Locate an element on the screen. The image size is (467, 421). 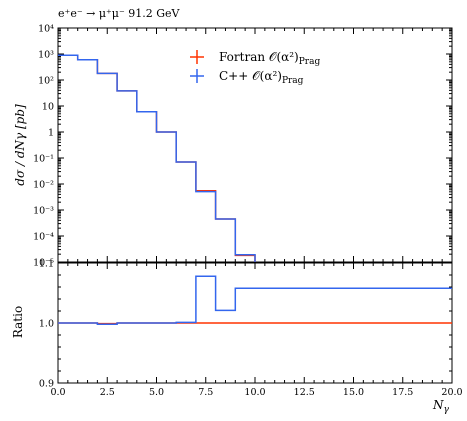
y-tick-label: 10⁻⁴ is located at coordinates (43, 237).